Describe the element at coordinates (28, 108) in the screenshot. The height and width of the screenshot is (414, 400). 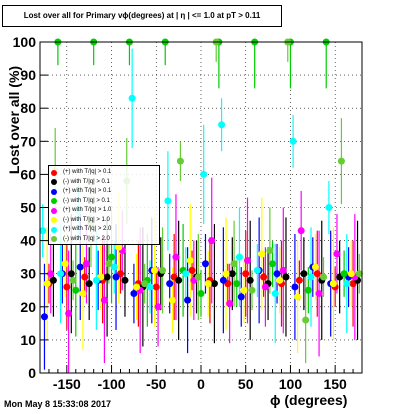
I see `y-tick-label: 80` at that location.